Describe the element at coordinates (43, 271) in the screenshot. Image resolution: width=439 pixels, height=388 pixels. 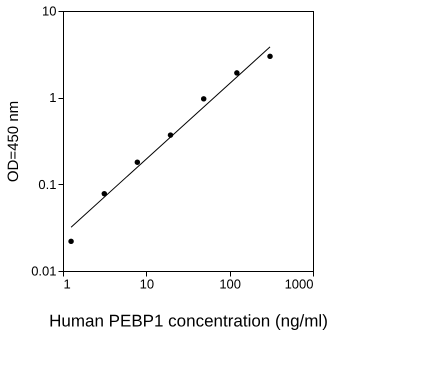
I see `y-tick-label: 0.01` at that location.